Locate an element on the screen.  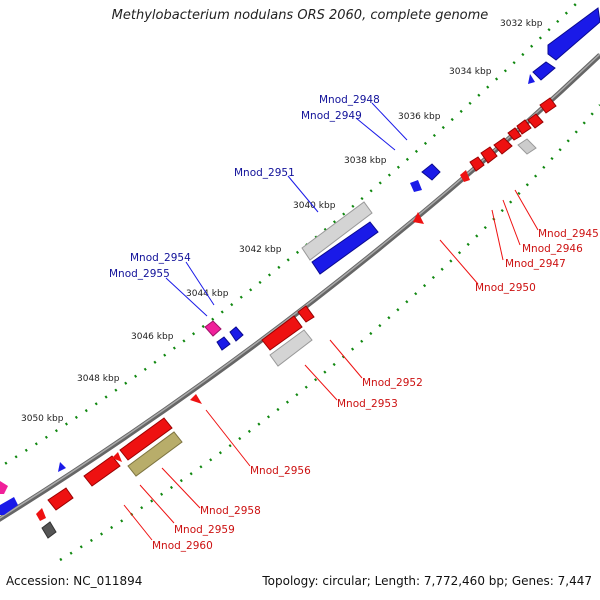
tick-label: 3032 kbp is located at coordinates (521, 24).